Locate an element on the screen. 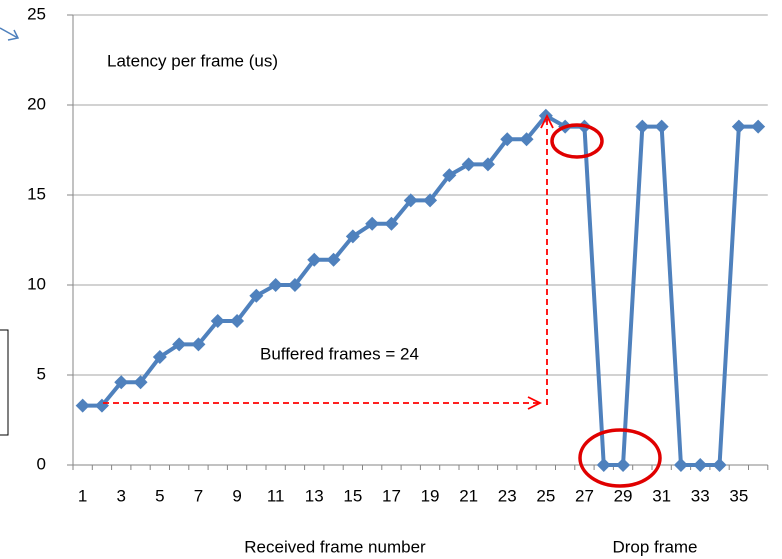 The height and width of the screenshot is (559, 782). annotation: Buffered frames = 24 is located at coordinates (339, 353).